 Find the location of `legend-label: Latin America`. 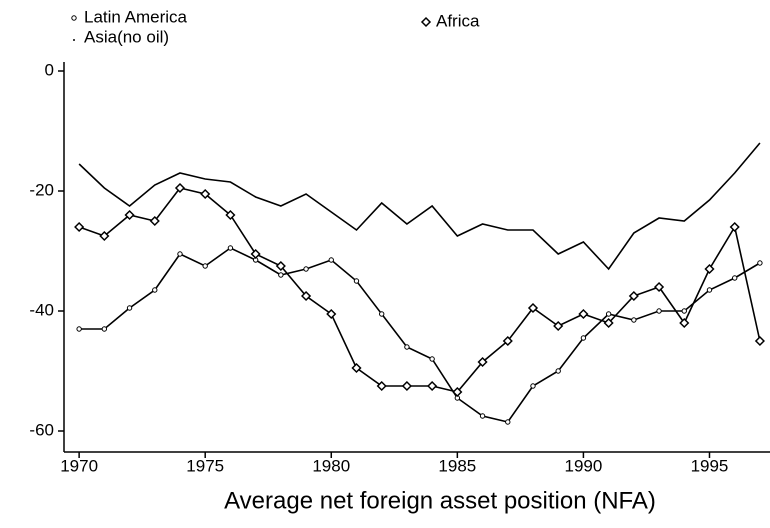

legend-label: Latin America is located at coordinates (136, 16).